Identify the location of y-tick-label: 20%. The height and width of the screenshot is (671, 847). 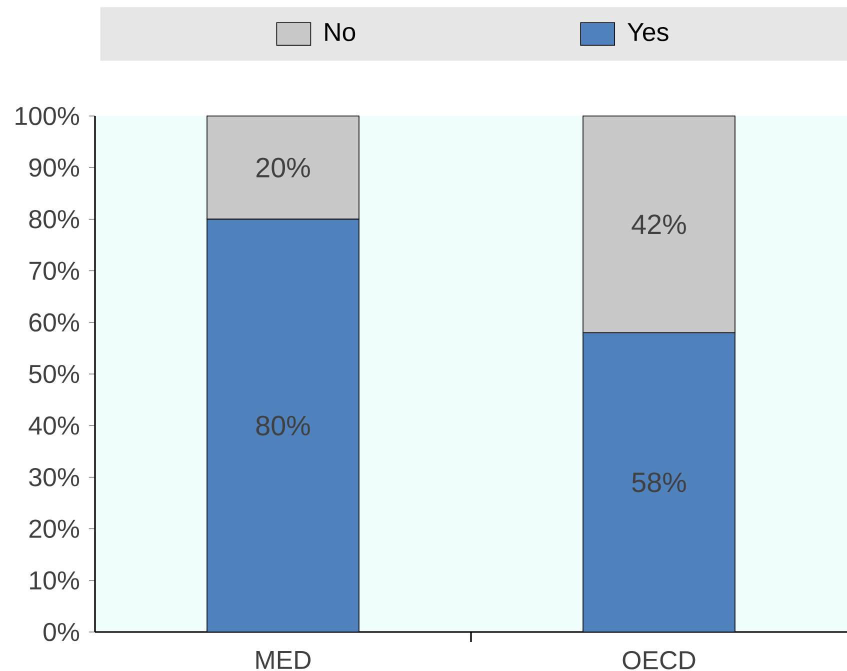
(54, 529).